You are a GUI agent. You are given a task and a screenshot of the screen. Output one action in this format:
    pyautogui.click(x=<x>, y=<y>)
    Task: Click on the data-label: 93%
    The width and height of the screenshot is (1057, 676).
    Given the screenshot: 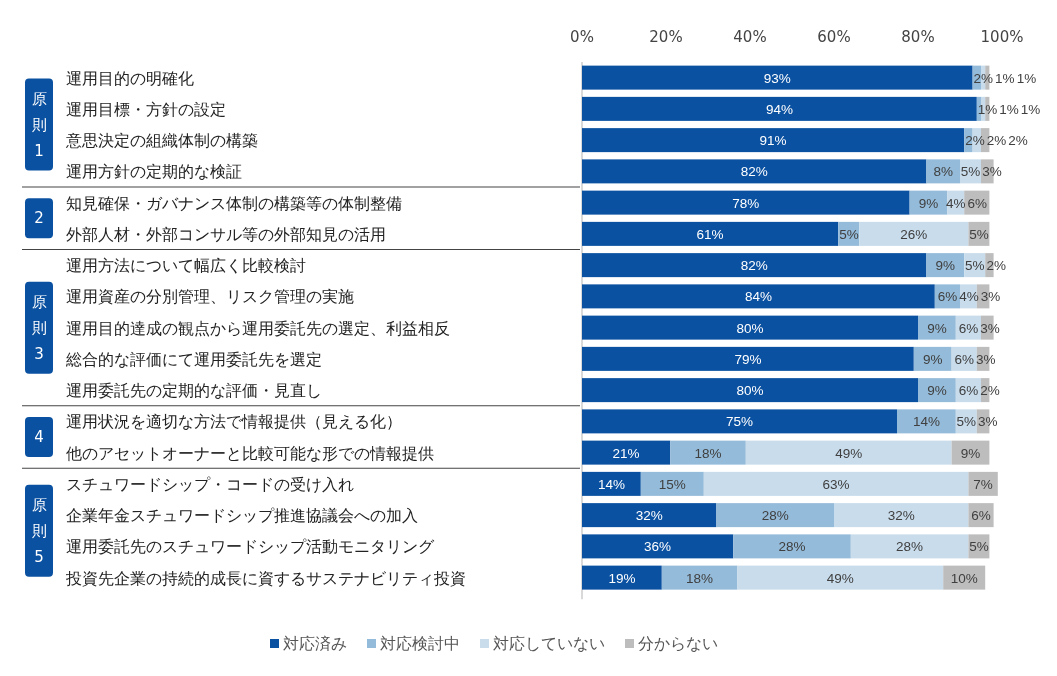 What is the action you would take?
    pyautogui.click(x=777, y=78)
    